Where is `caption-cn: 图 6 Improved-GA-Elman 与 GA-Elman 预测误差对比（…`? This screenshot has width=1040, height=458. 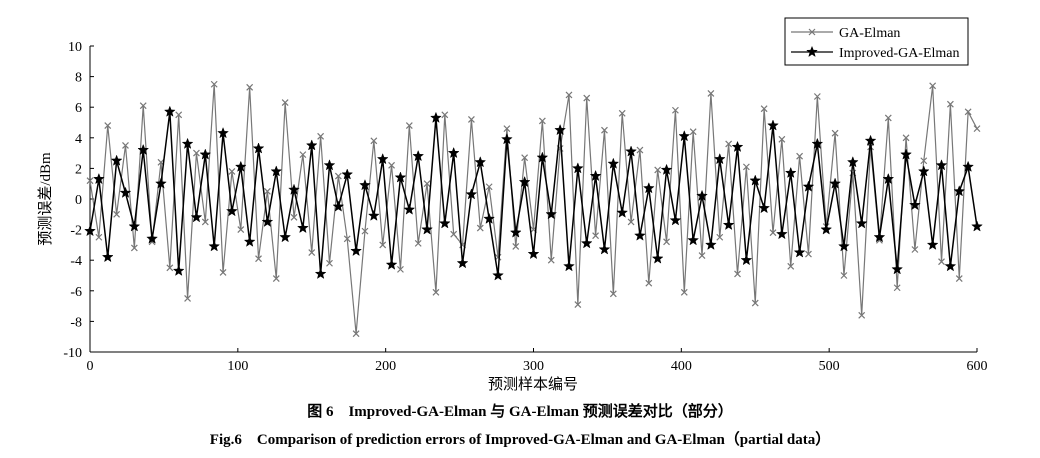 caption-cn: 图 6 Improved-GA-Elman 与 GA-Elman 预测误差对比（… is located at coordinates (520, 411).